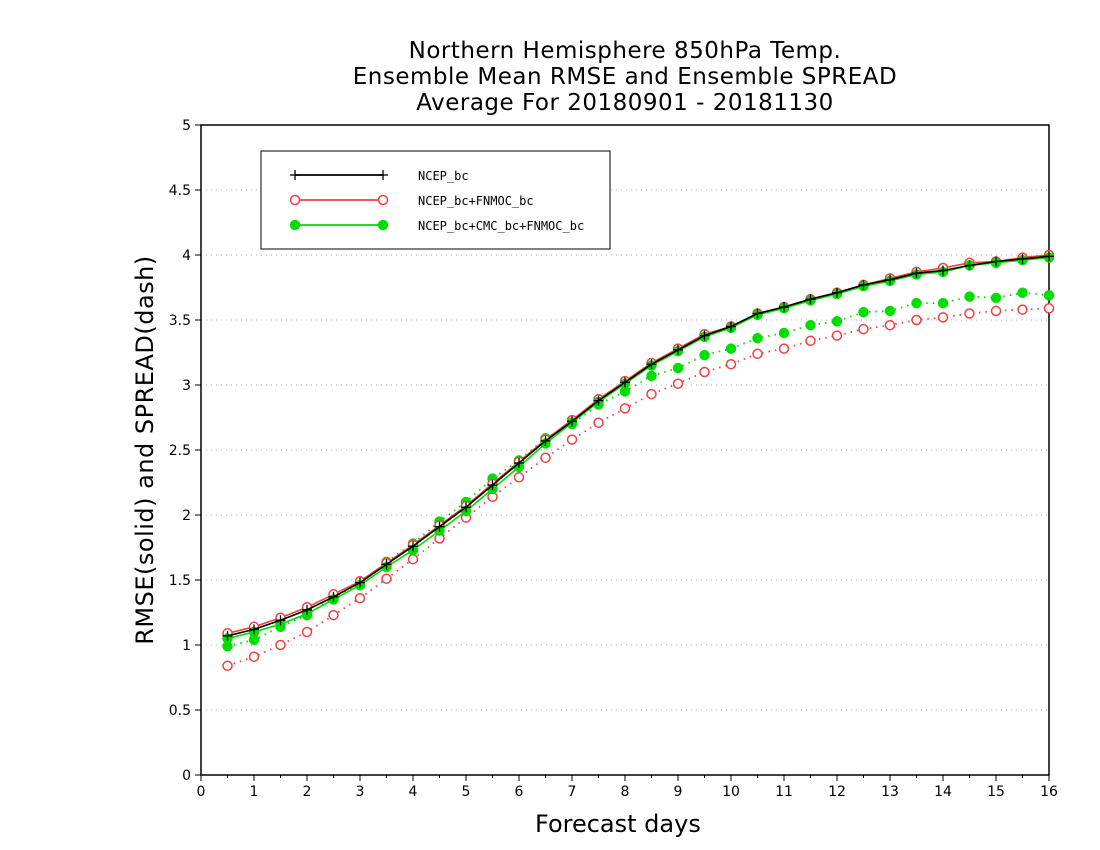  I want to click on x-tick-label: 5, so click(466, 792).